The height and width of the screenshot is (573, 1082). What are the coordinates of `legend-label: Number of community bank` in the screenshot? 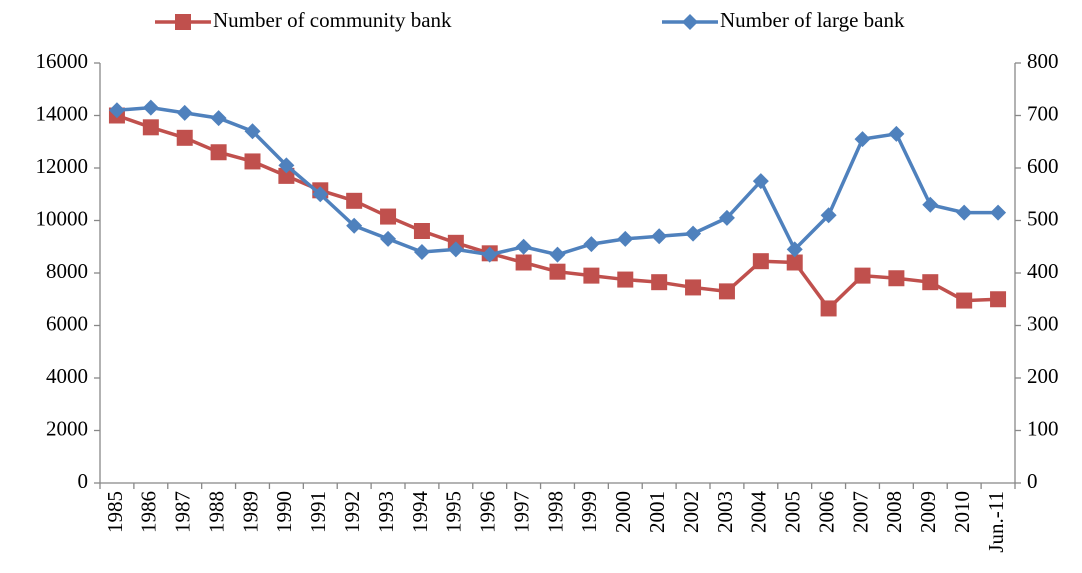 It's located at (332, 20).